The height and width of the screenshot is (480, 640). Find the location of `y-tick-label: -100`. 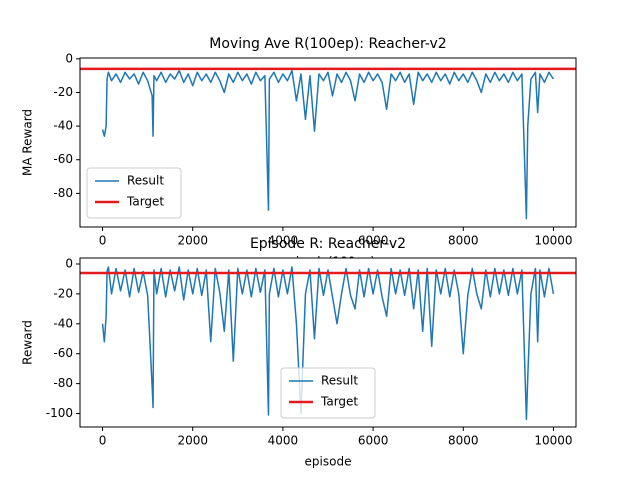

y-tick-label: -100 is located at coordinates (59, 413).